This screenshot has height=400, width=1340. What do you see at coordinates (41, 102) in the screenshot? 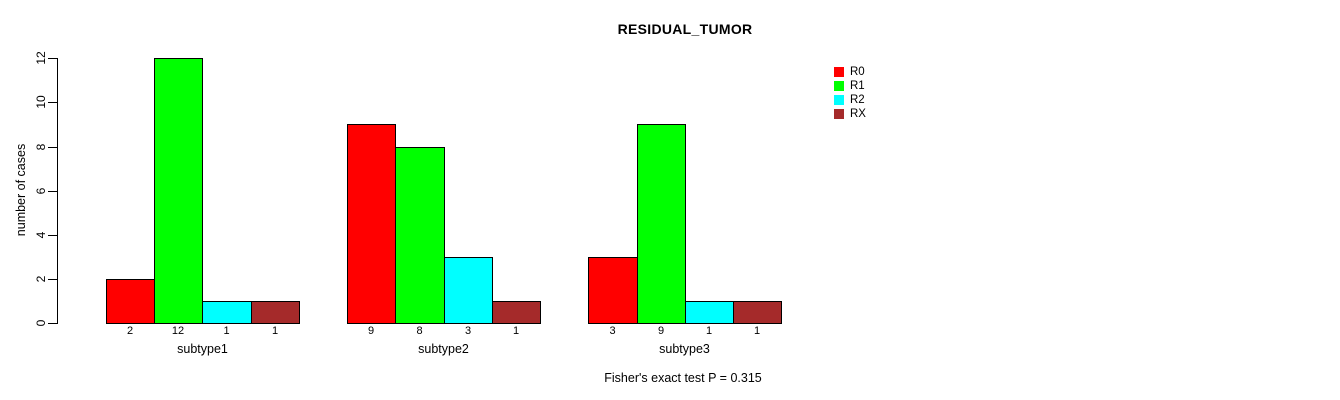
I see `y-axis-tick-label: 10` at bounding box center [41, 102].